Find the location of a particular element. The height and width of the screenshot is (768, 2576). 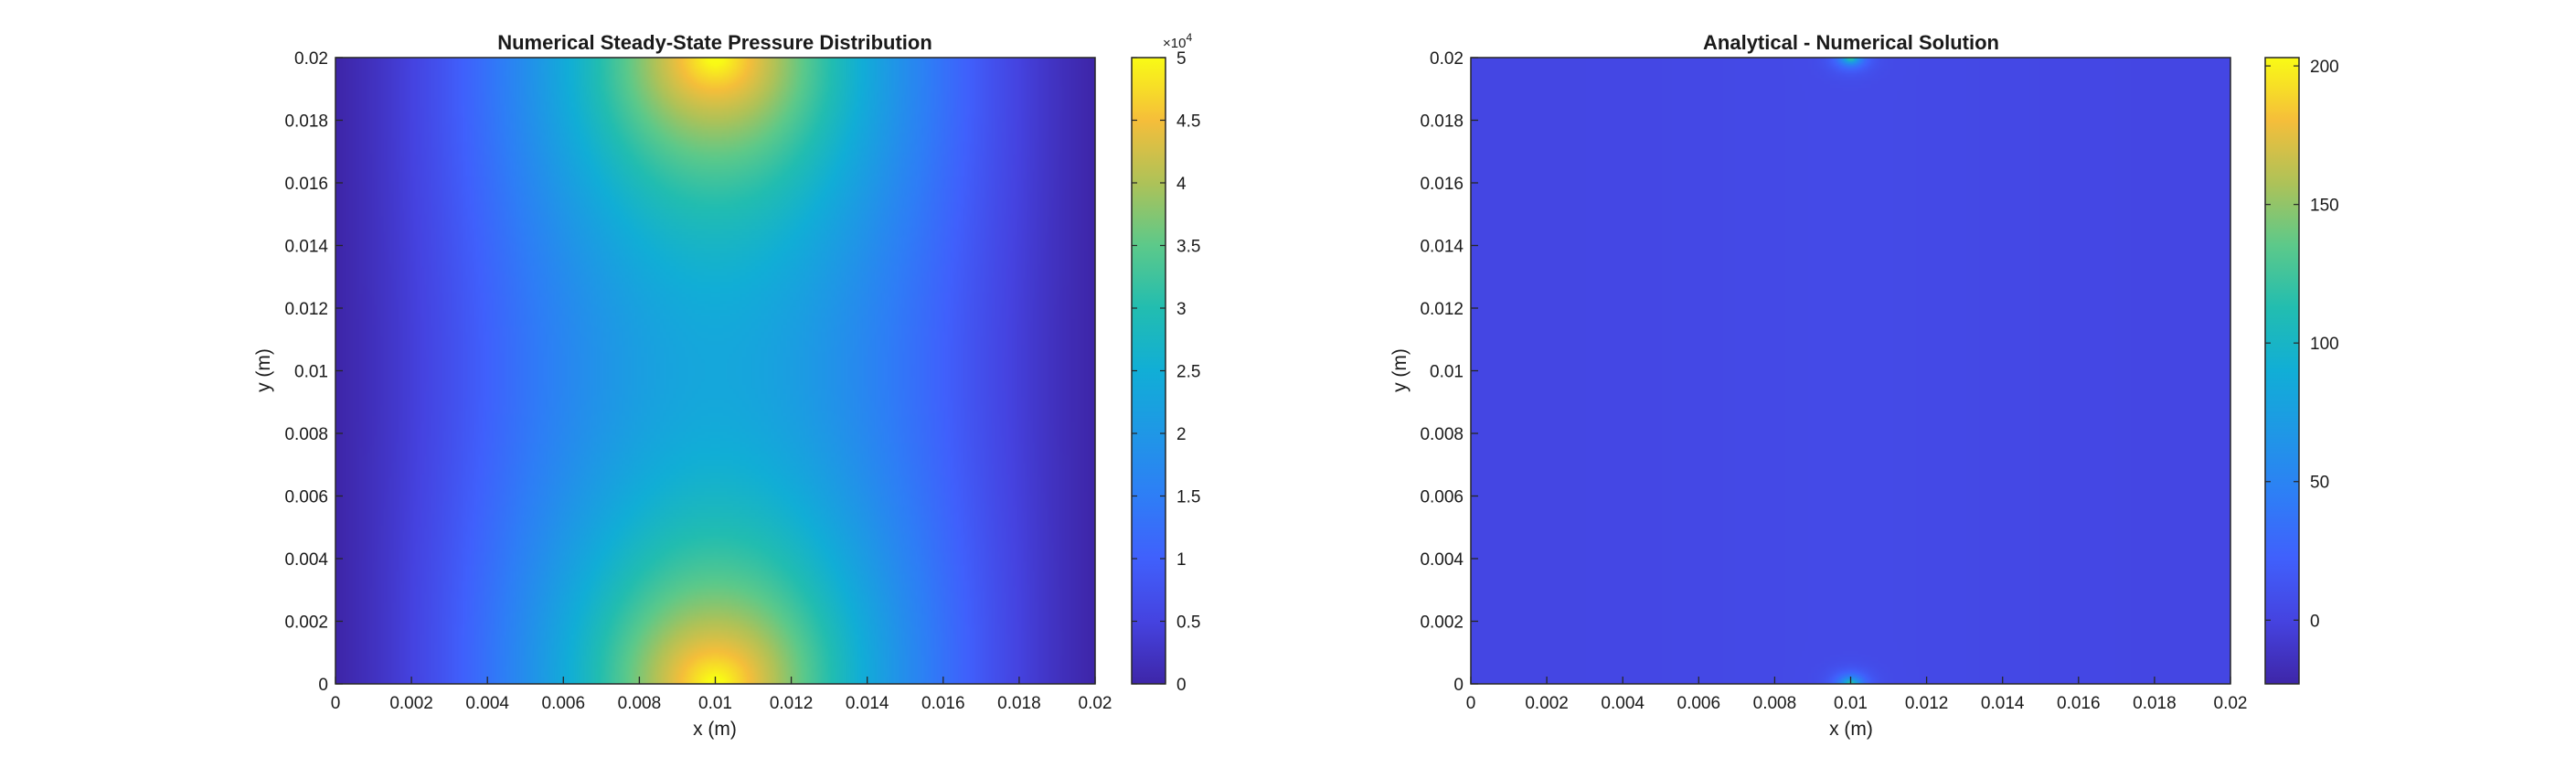

colorbar-tick-label: 3.5 is located at coordinates (1188, 247).